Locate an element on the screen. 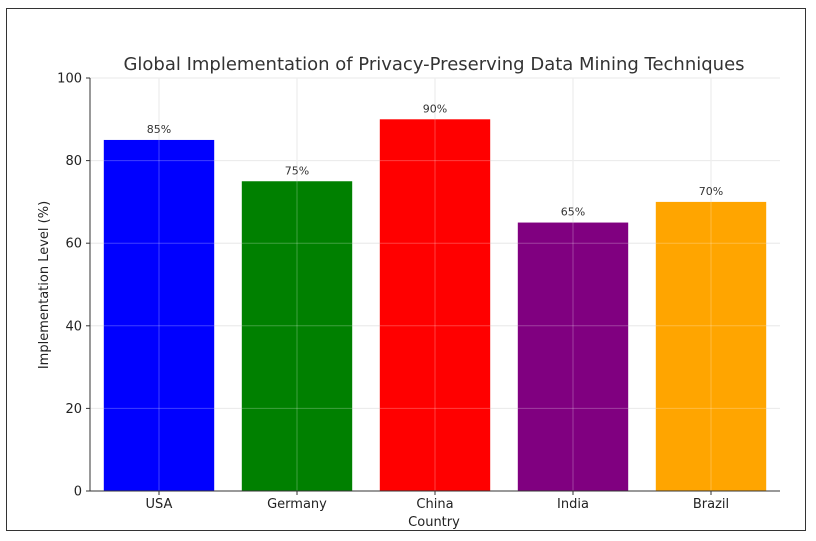 This screenshot has width=816, height=541. bar-value-label: 65% is located at coordinates (573, 212).